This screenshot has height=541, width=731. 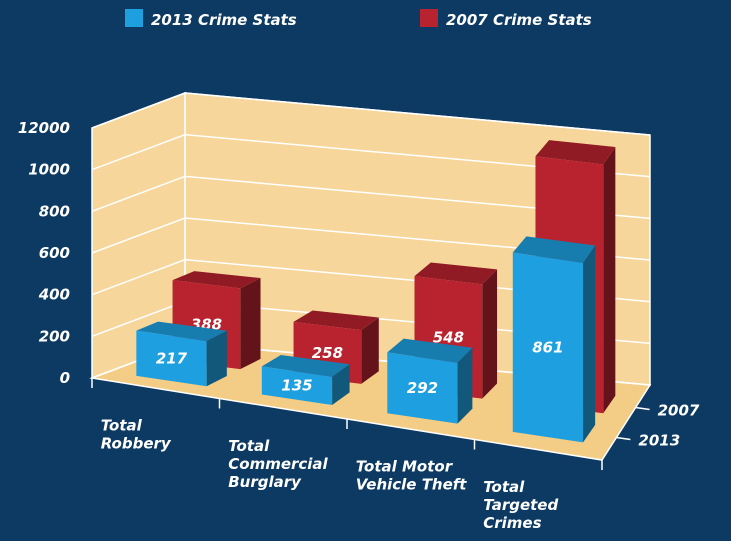 What do you see at coordinates (65, 378) in the screenshot?
I see `y-tick-label: 0` at bounding box center [65, 378].